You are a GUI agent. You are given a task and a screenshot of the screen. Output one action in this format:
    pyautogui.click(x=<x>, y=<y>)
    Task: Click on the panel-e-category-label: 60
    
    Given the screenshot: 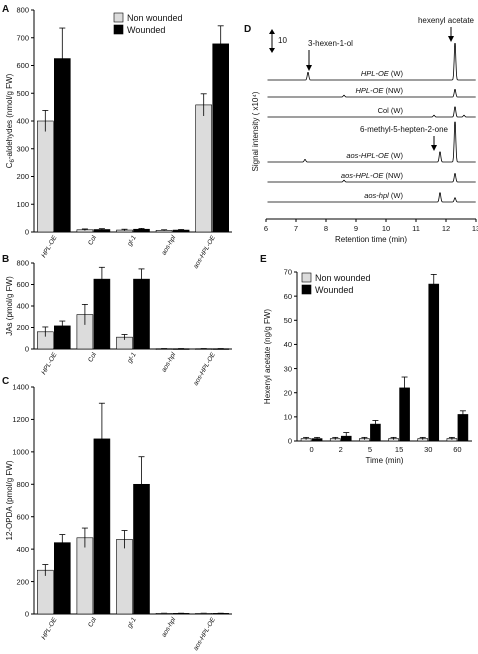 What is the action you would take?
    pyautogui.click(x=457, y=449)
    